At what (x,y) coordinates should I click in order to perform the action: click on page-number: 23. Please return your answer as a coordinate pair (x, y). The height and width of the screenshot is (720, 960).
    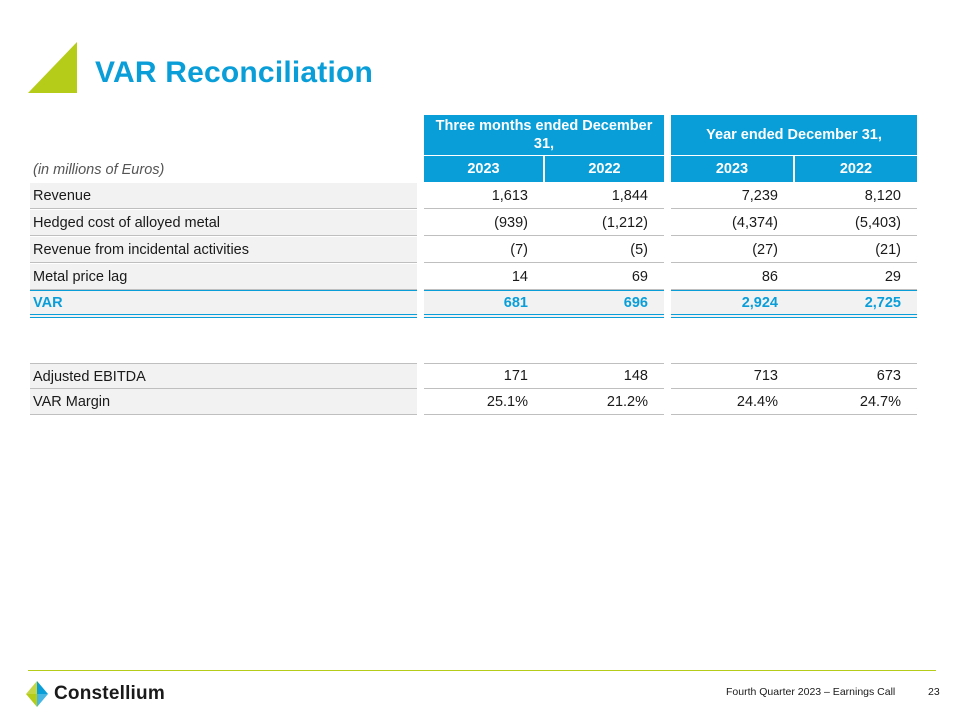
    Looking at the image, I should click on (934, 692).